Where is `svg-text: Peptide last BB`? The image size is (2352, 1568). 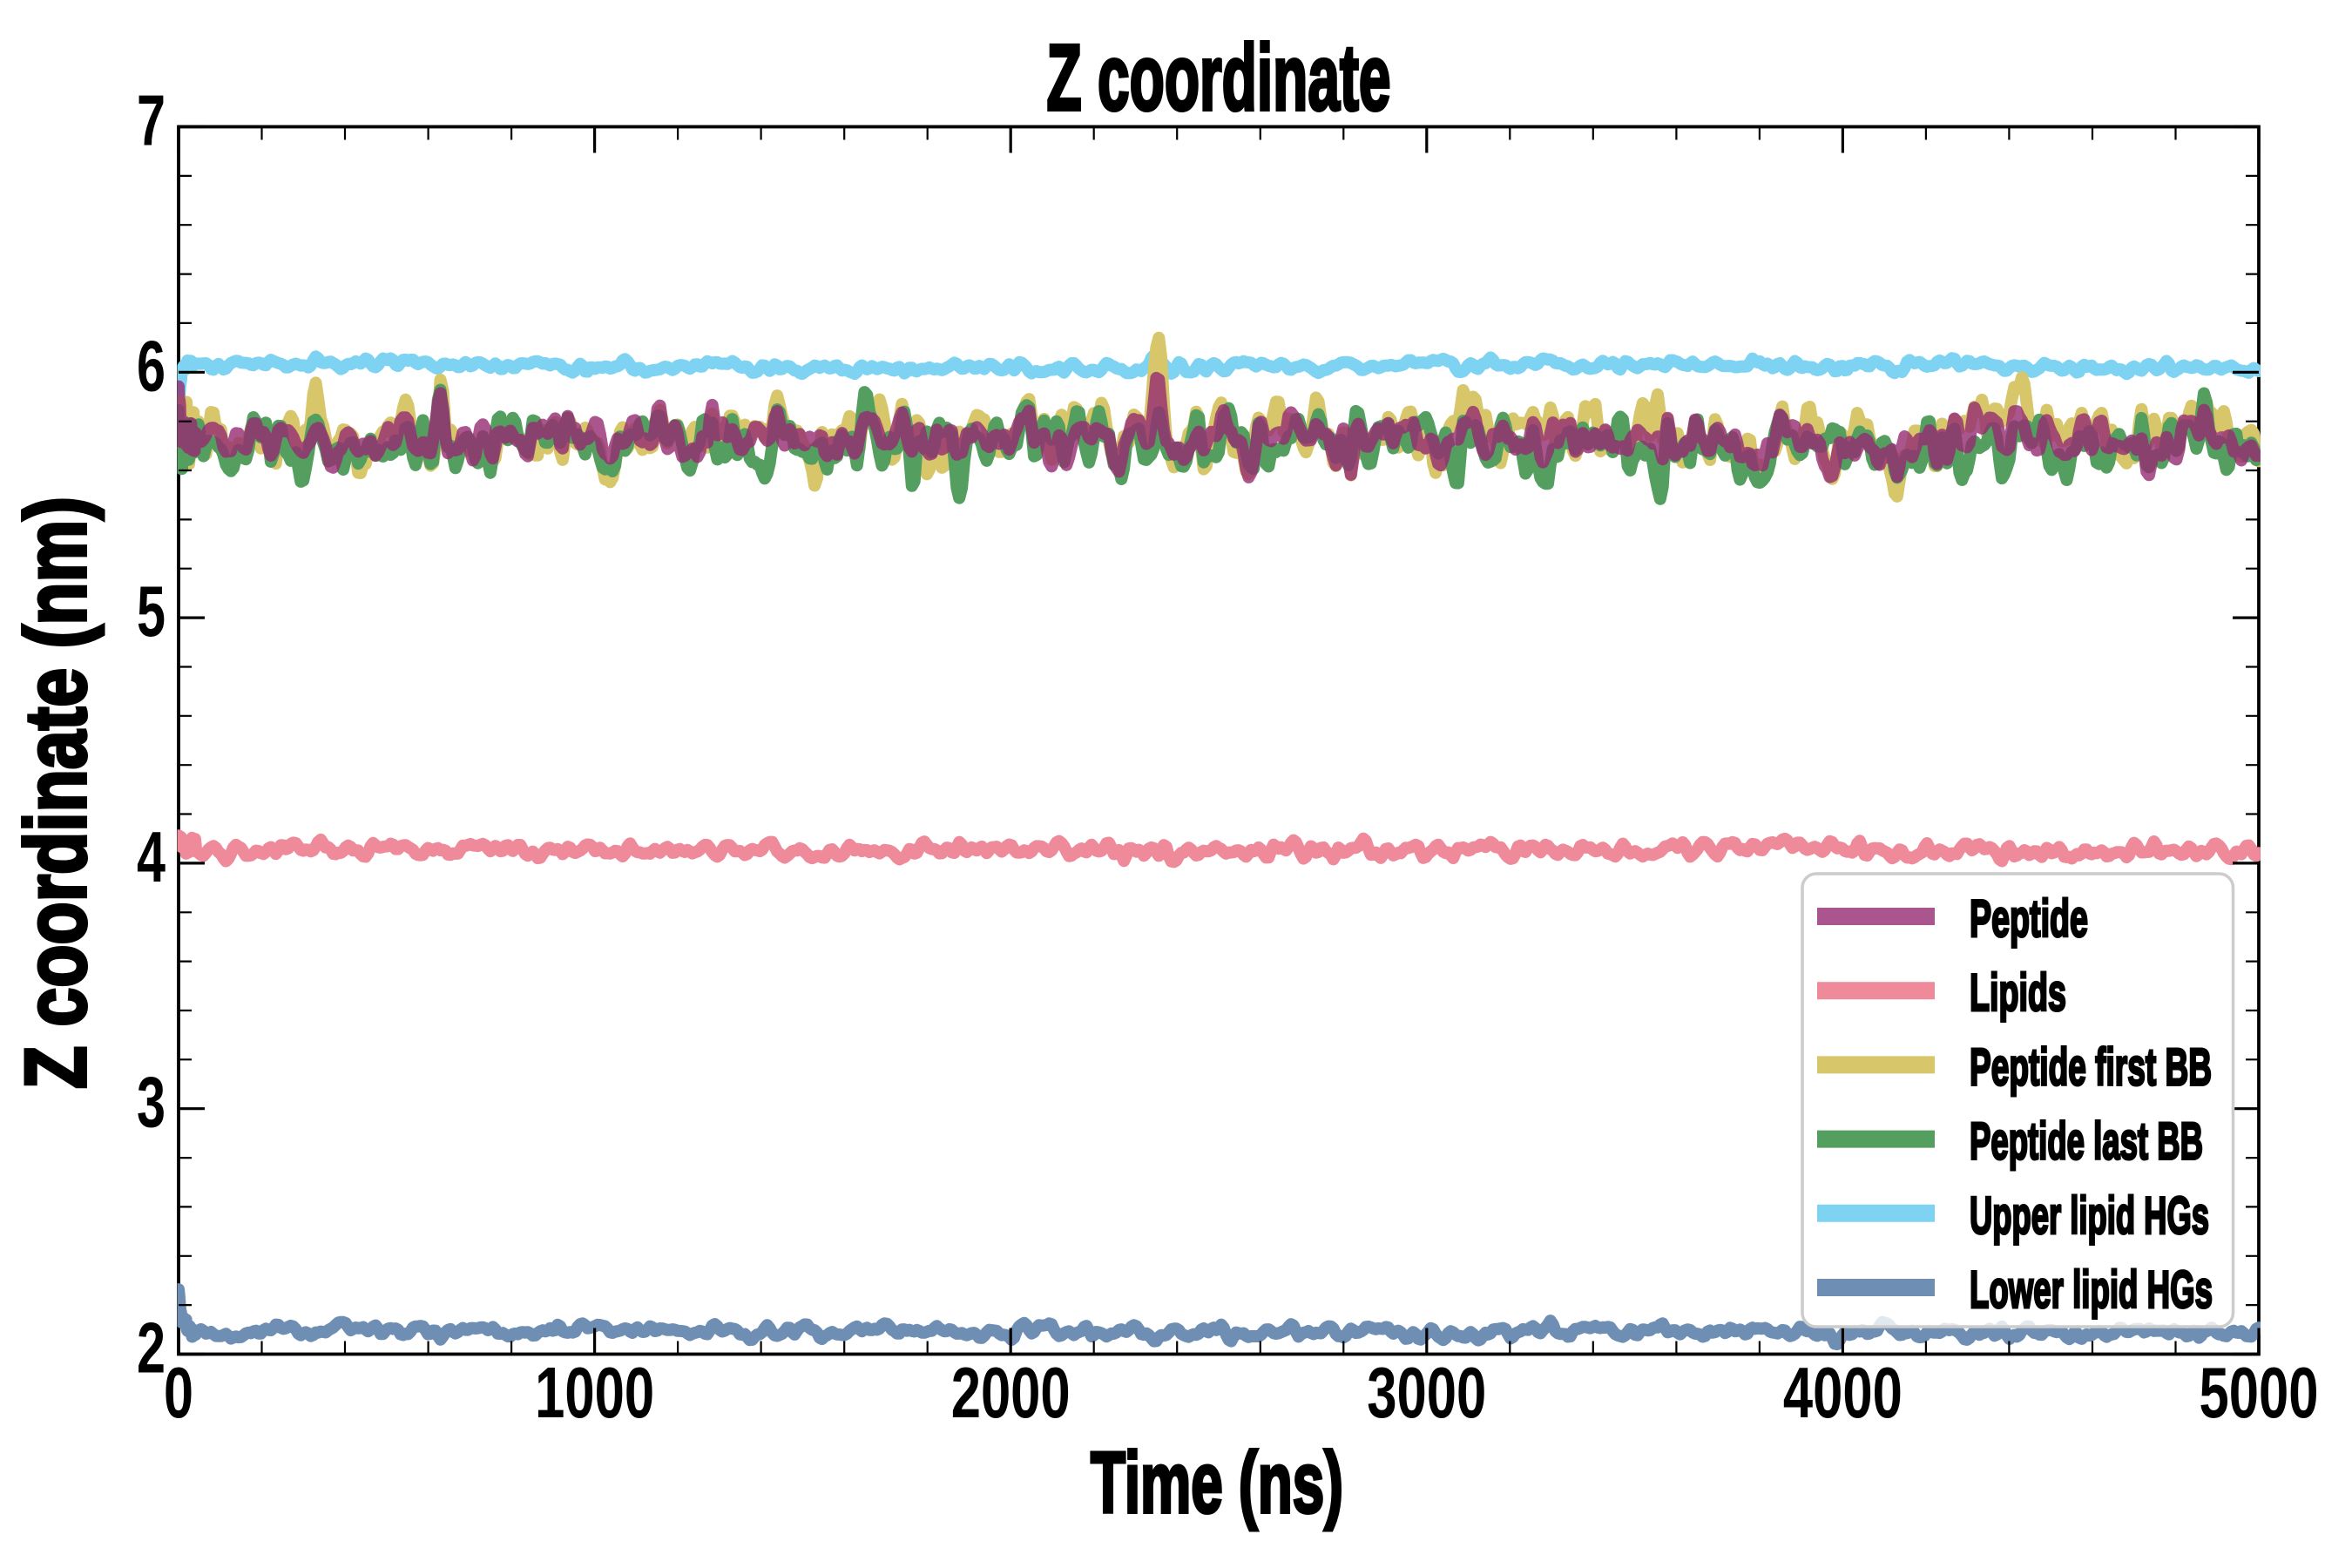
svg-text: Peptide last BB is located at coordinates (2086, 1142).